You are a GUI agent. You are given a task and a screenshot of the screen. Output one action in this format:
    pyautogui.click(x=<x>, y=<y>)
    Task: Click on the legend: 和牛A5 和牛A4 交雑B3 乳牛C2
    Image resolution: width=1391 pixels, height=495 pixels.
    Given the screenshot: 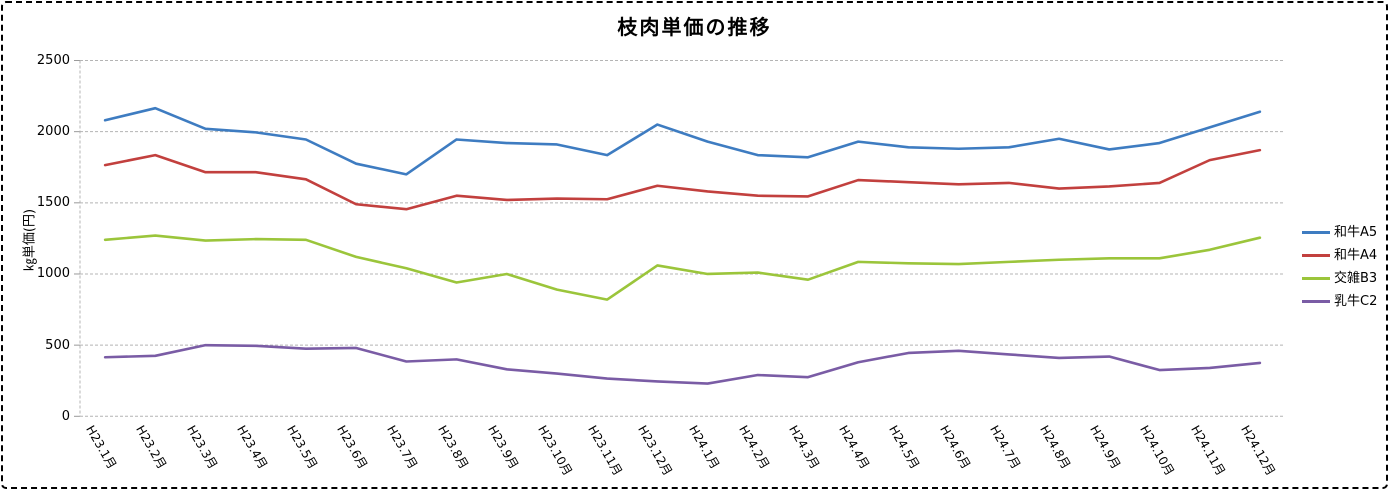 What is the action you would take?
    pyautogui.click(x=1339, y=270)
    